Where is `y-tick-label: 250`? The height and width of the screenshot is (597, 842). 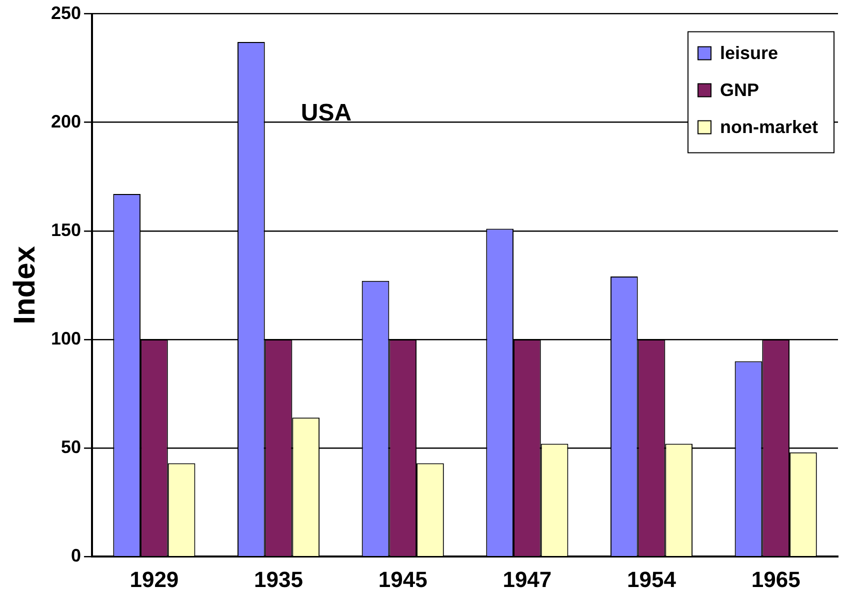 y-tick-label: 250 is located at coordinates (66, 12).